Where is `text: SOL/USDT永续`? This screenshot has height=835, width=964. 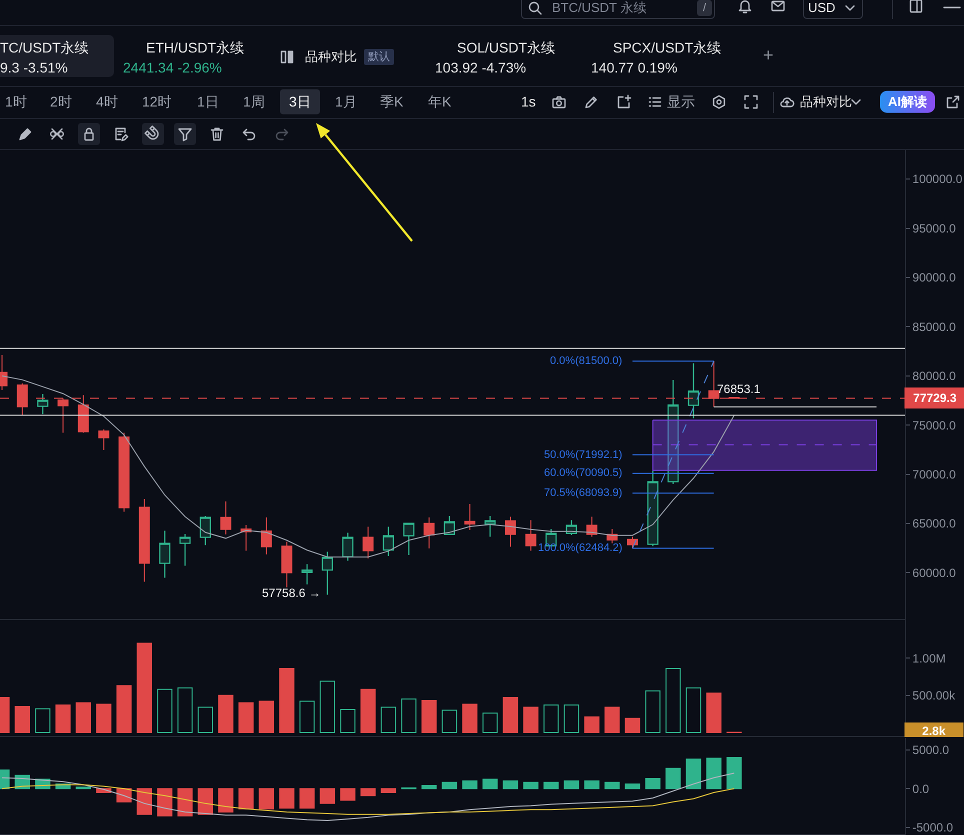 text: SOL/USDT永续 is located at coordinates (506, 47).